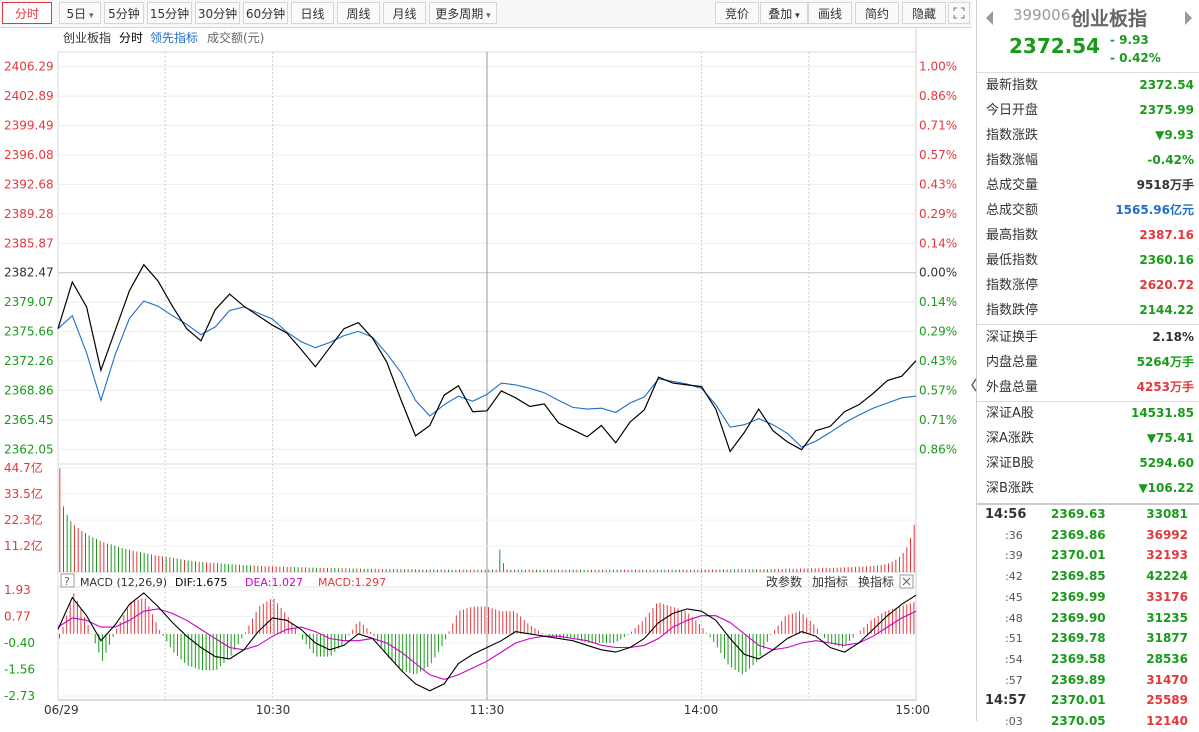 The height and width of the screenshot is (732, 1199). I want to click on toolbar-action-3: 简约, so click(877, 13).